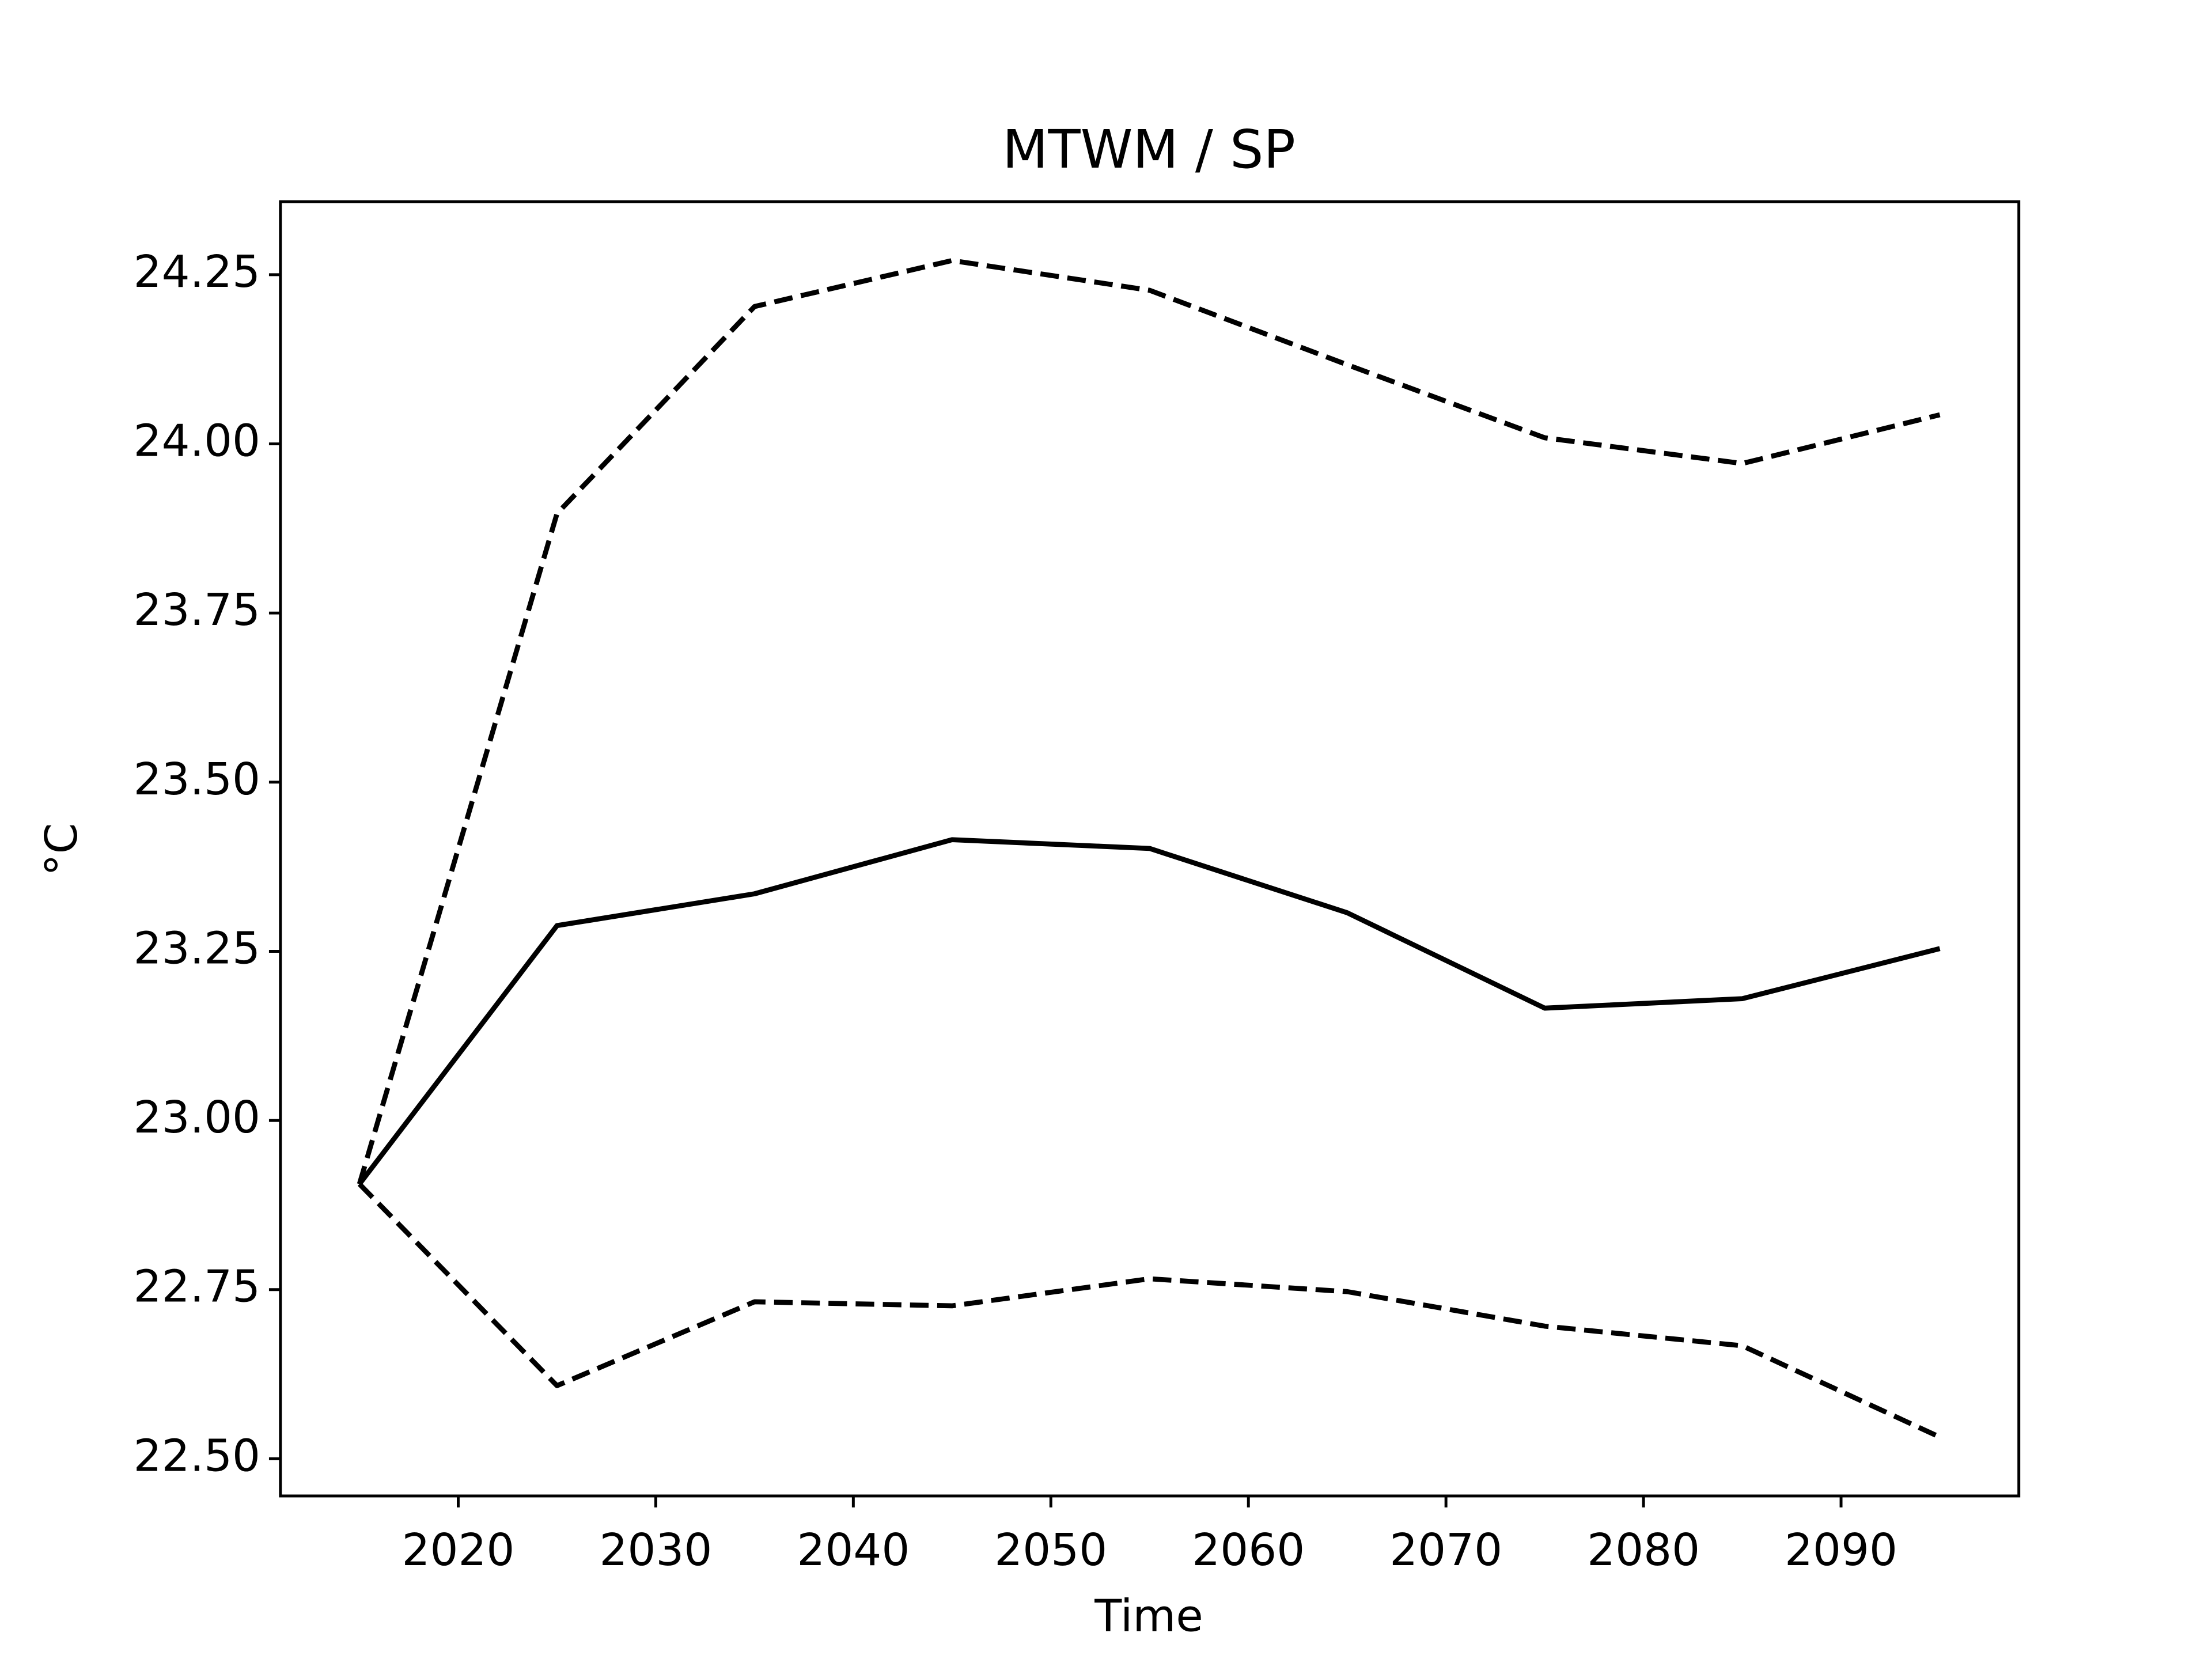  What do you see at coordinates (197, 1117) in the screenshot?
I see `y-tick-label: 23.00` at bounding box center [197, 1117].